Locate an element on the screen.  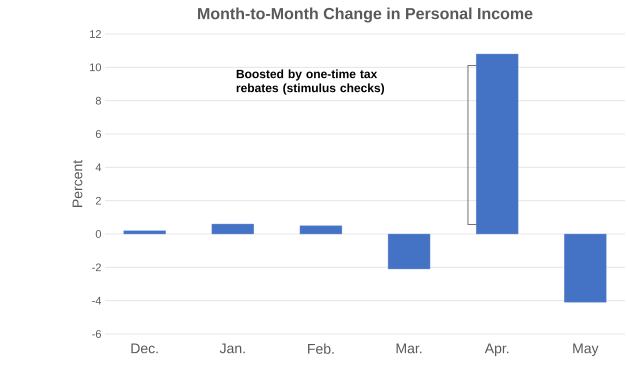
y-tick-label: 10 is located at coordinates (96, 67).